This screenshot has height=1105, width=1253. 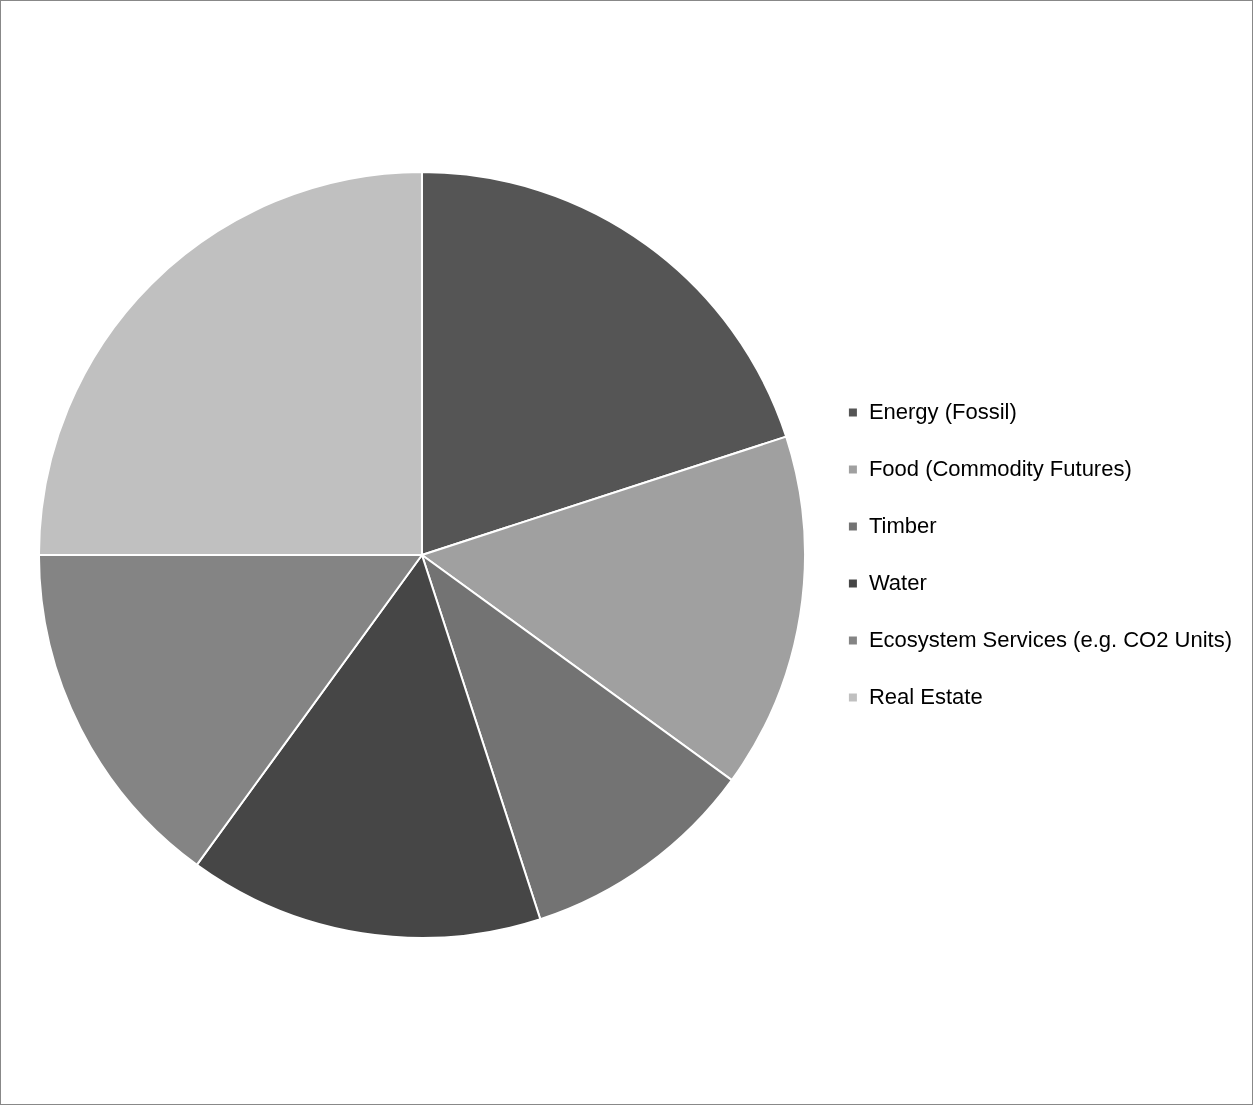 What do you see at coordinates (897, 582) in the screenshot?
I see `legend-label: Water` at bounding box center [897, 582].